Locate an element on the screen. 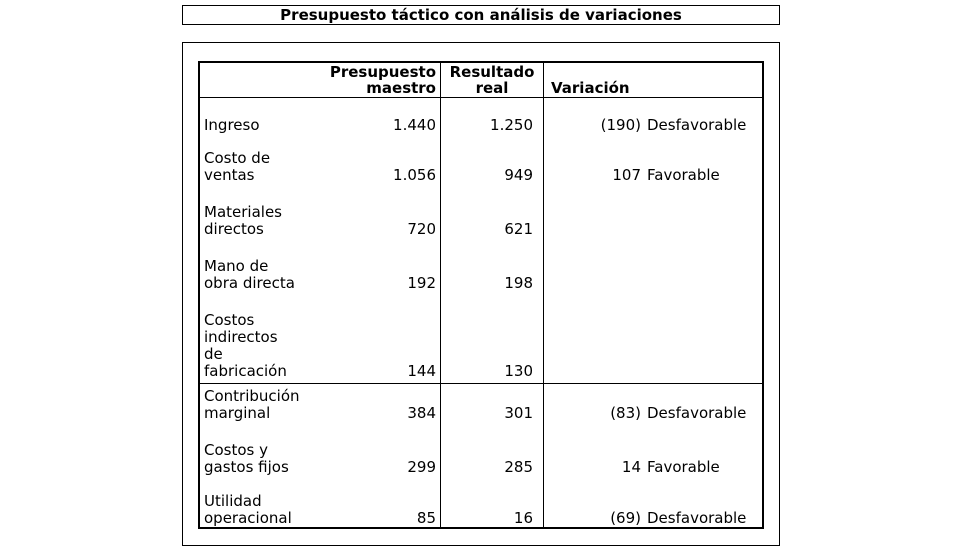 Image resolution: width=953 pixels, height=555 pixels. variacion-value: (69) is located at coordinates (625, 518).